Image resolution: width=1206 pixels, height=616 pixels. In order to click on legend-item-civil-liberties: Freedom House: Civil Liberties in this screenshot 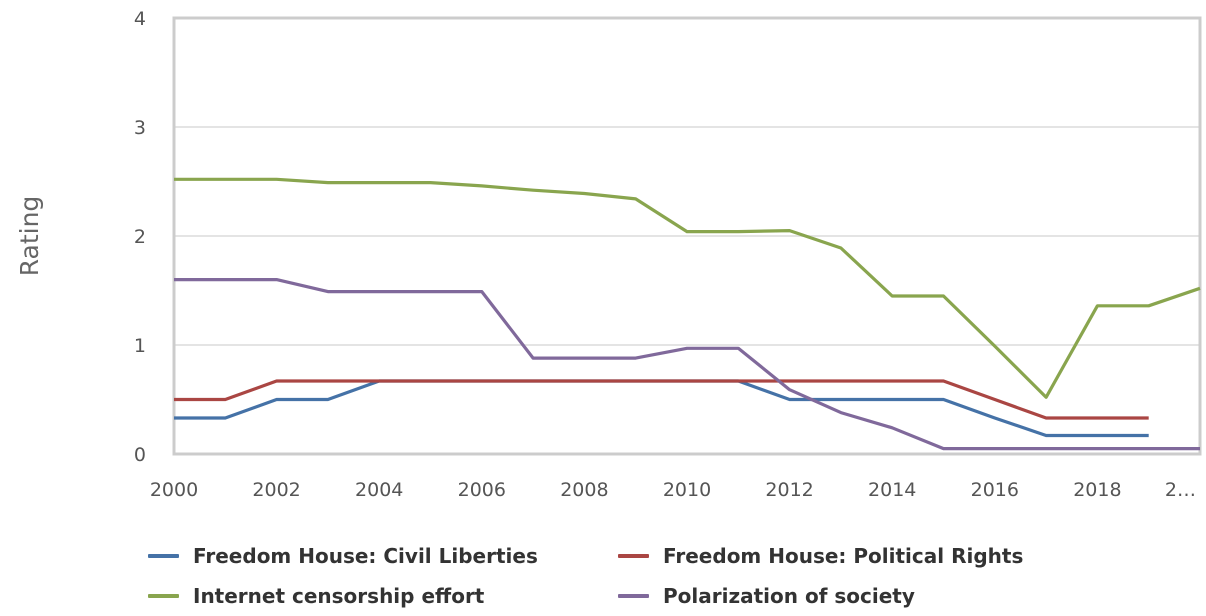, I will do `click(383, 556)`.